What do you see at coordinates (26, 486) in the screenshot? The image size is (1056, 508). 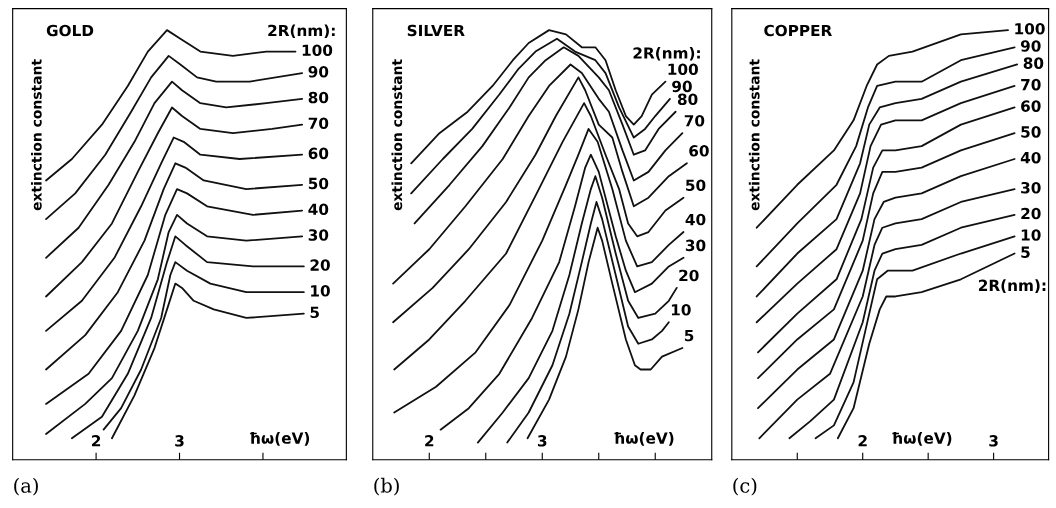 I see `text: (a)` at bounding box center [26, 486].